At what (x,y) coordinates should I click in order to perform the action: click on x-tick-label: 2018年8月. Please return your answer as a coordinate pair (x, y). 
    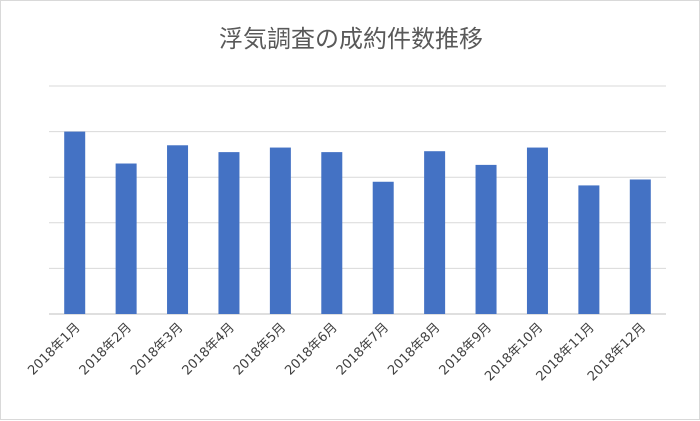
    Looking at the image, I should click on (414, 349).